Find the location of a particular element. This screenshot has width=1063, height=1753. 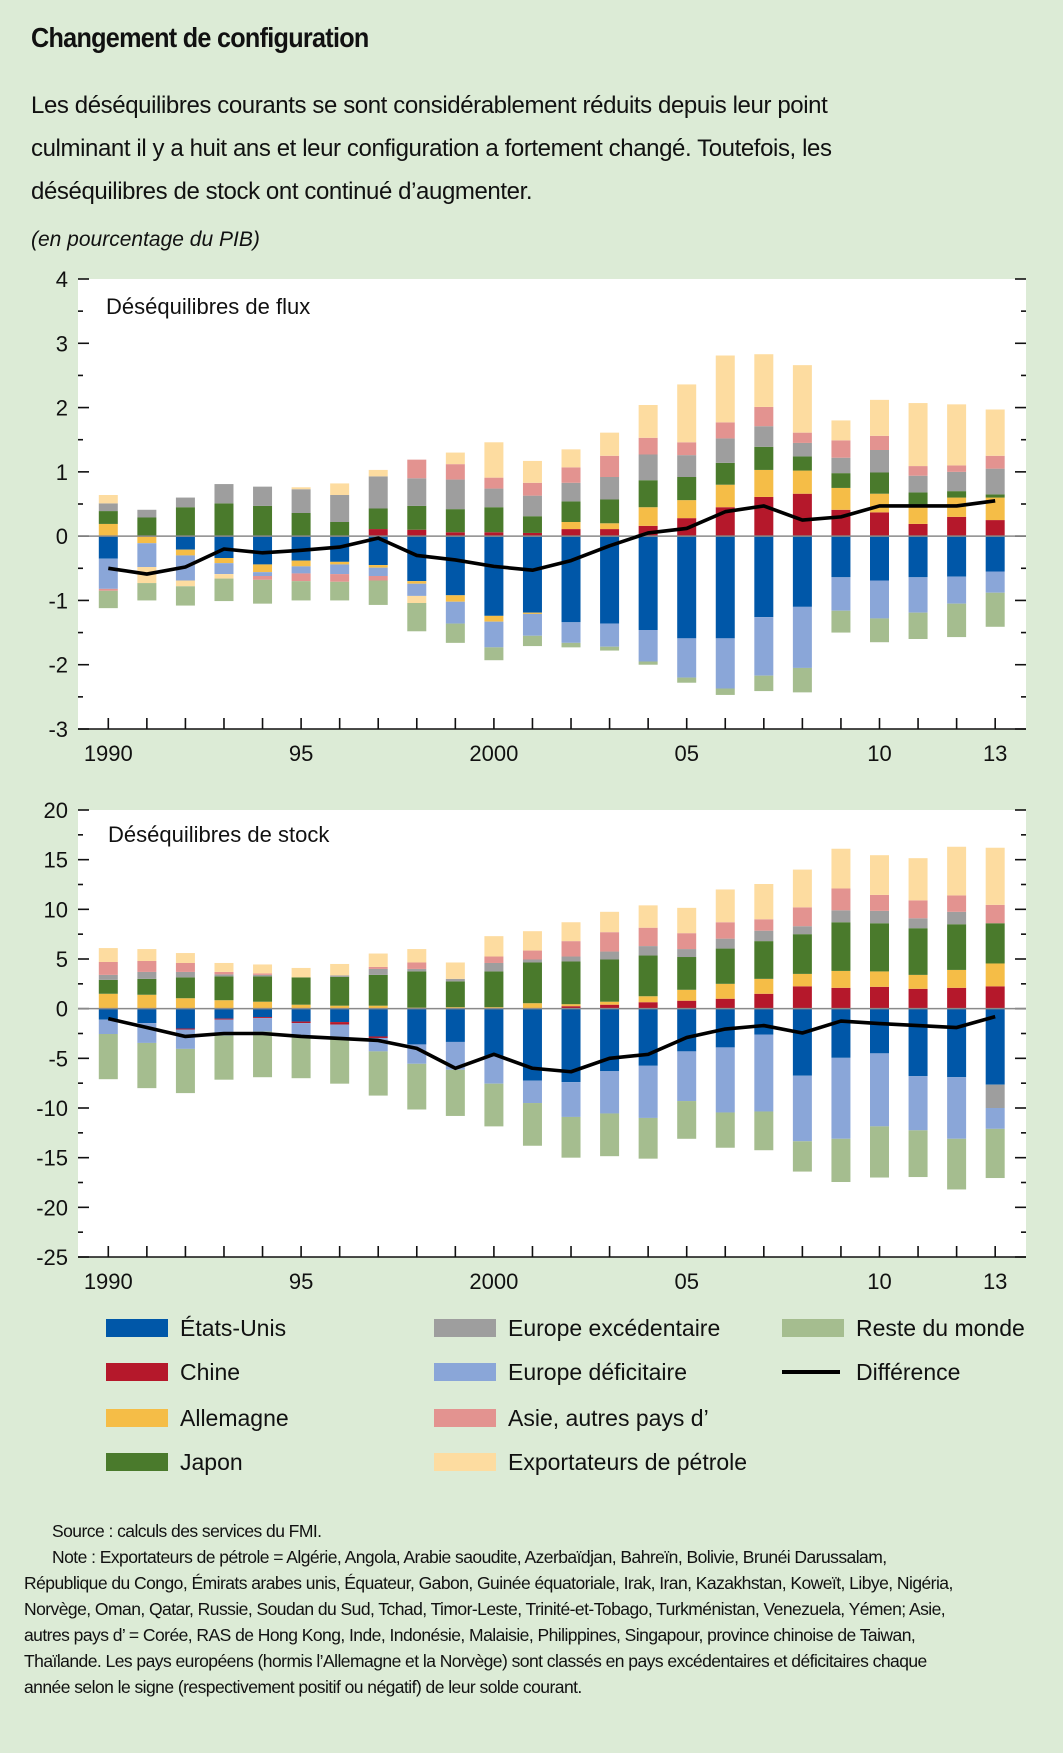

legend-item: Reste du monde is located at coordinates (903, 1328).